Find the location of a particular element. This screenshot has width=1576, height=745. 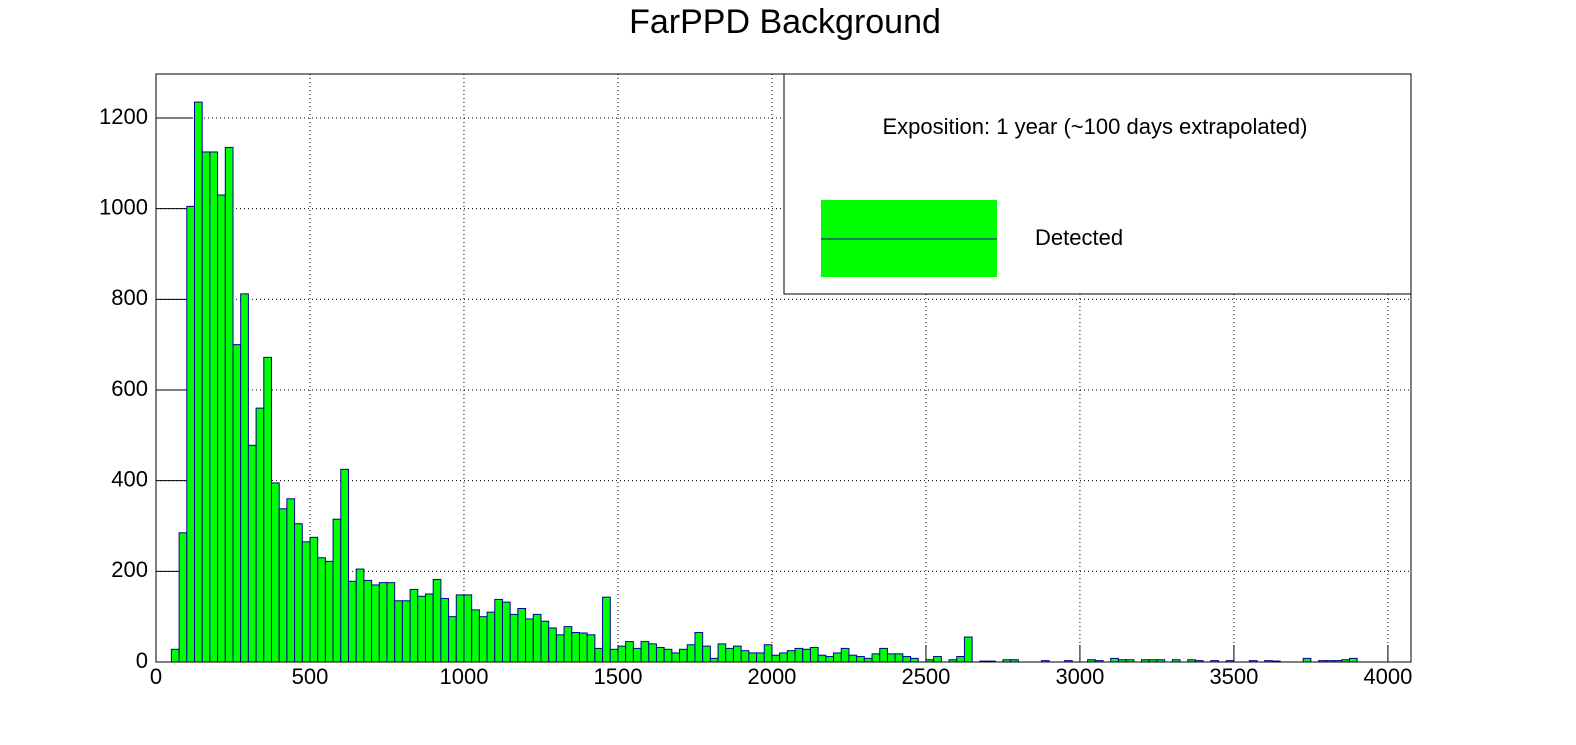

x-tick-label: 1000 is located at coordinates (463, 676).